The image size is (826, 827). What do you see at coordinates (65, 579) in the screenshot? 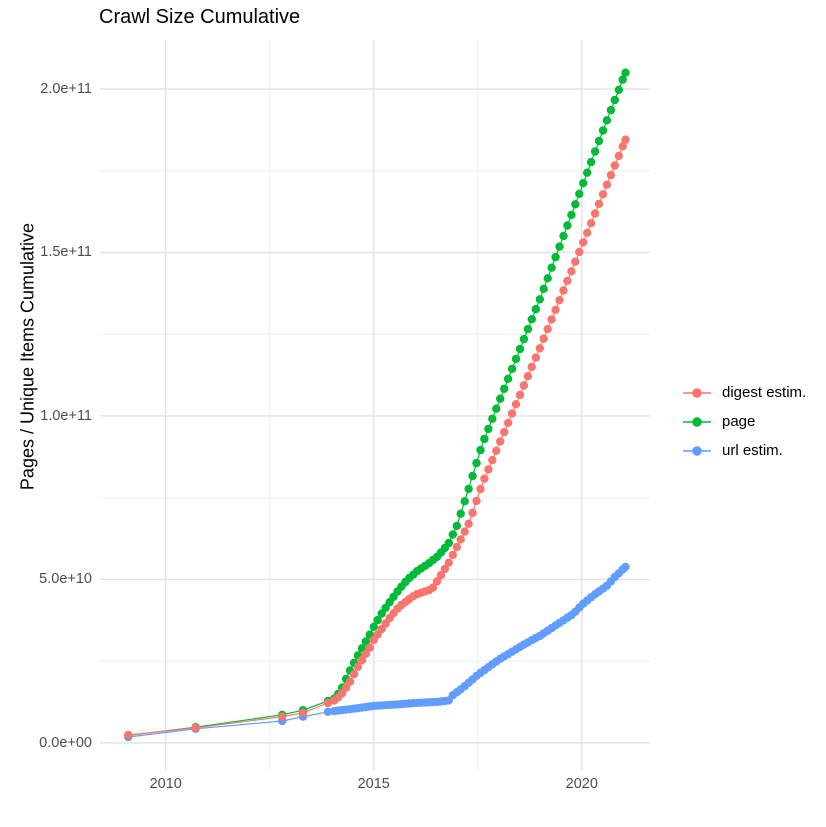
I see `y-tick-label: 5.0e+10` at bounding box center [65, 579].